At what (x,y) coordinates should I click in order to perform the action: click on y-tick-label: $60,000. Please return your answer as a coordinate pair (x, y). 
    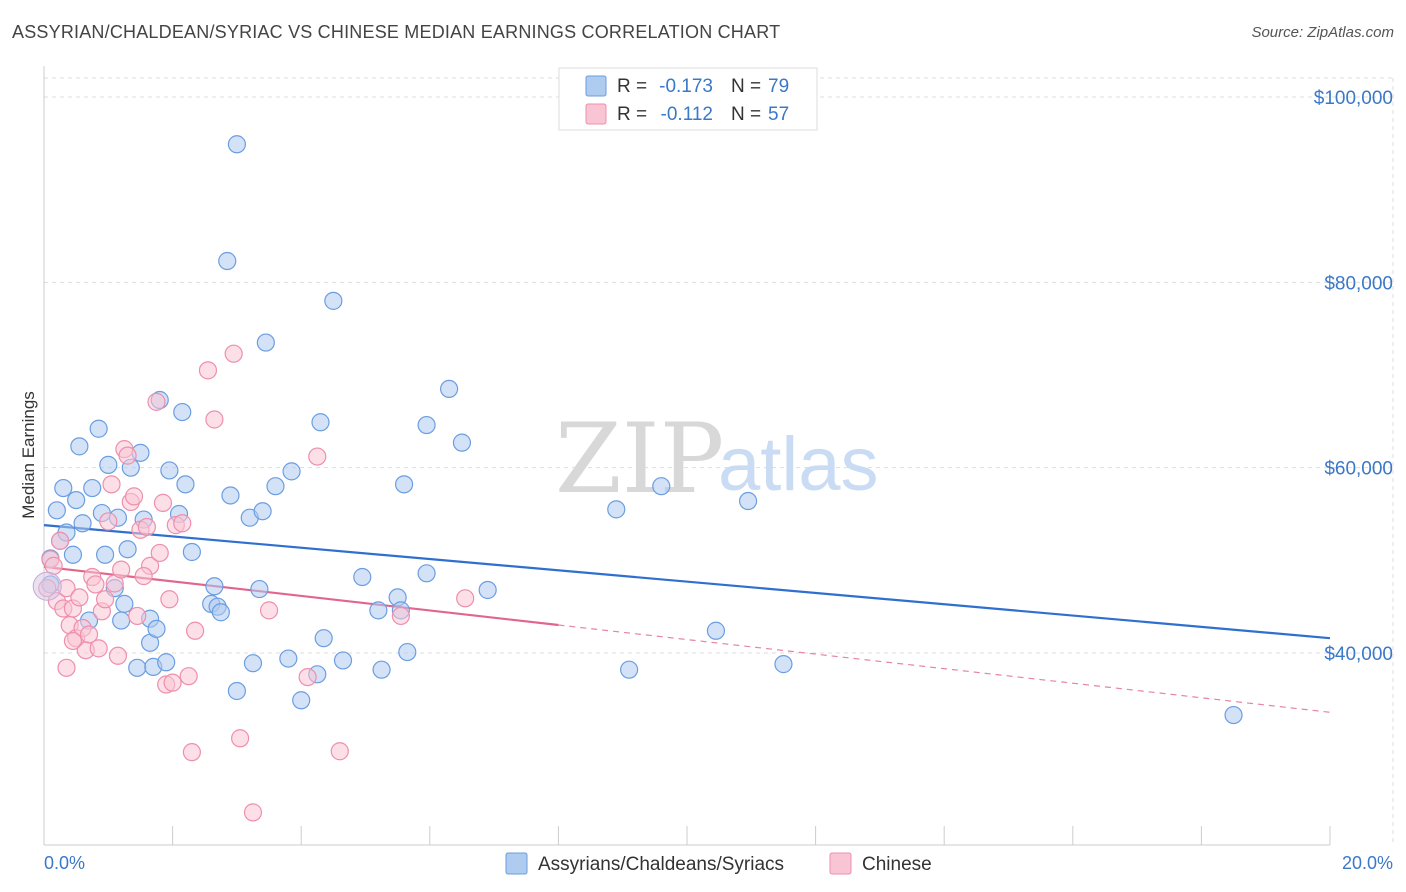
    Looking at the image, I should click on (1358, 469).